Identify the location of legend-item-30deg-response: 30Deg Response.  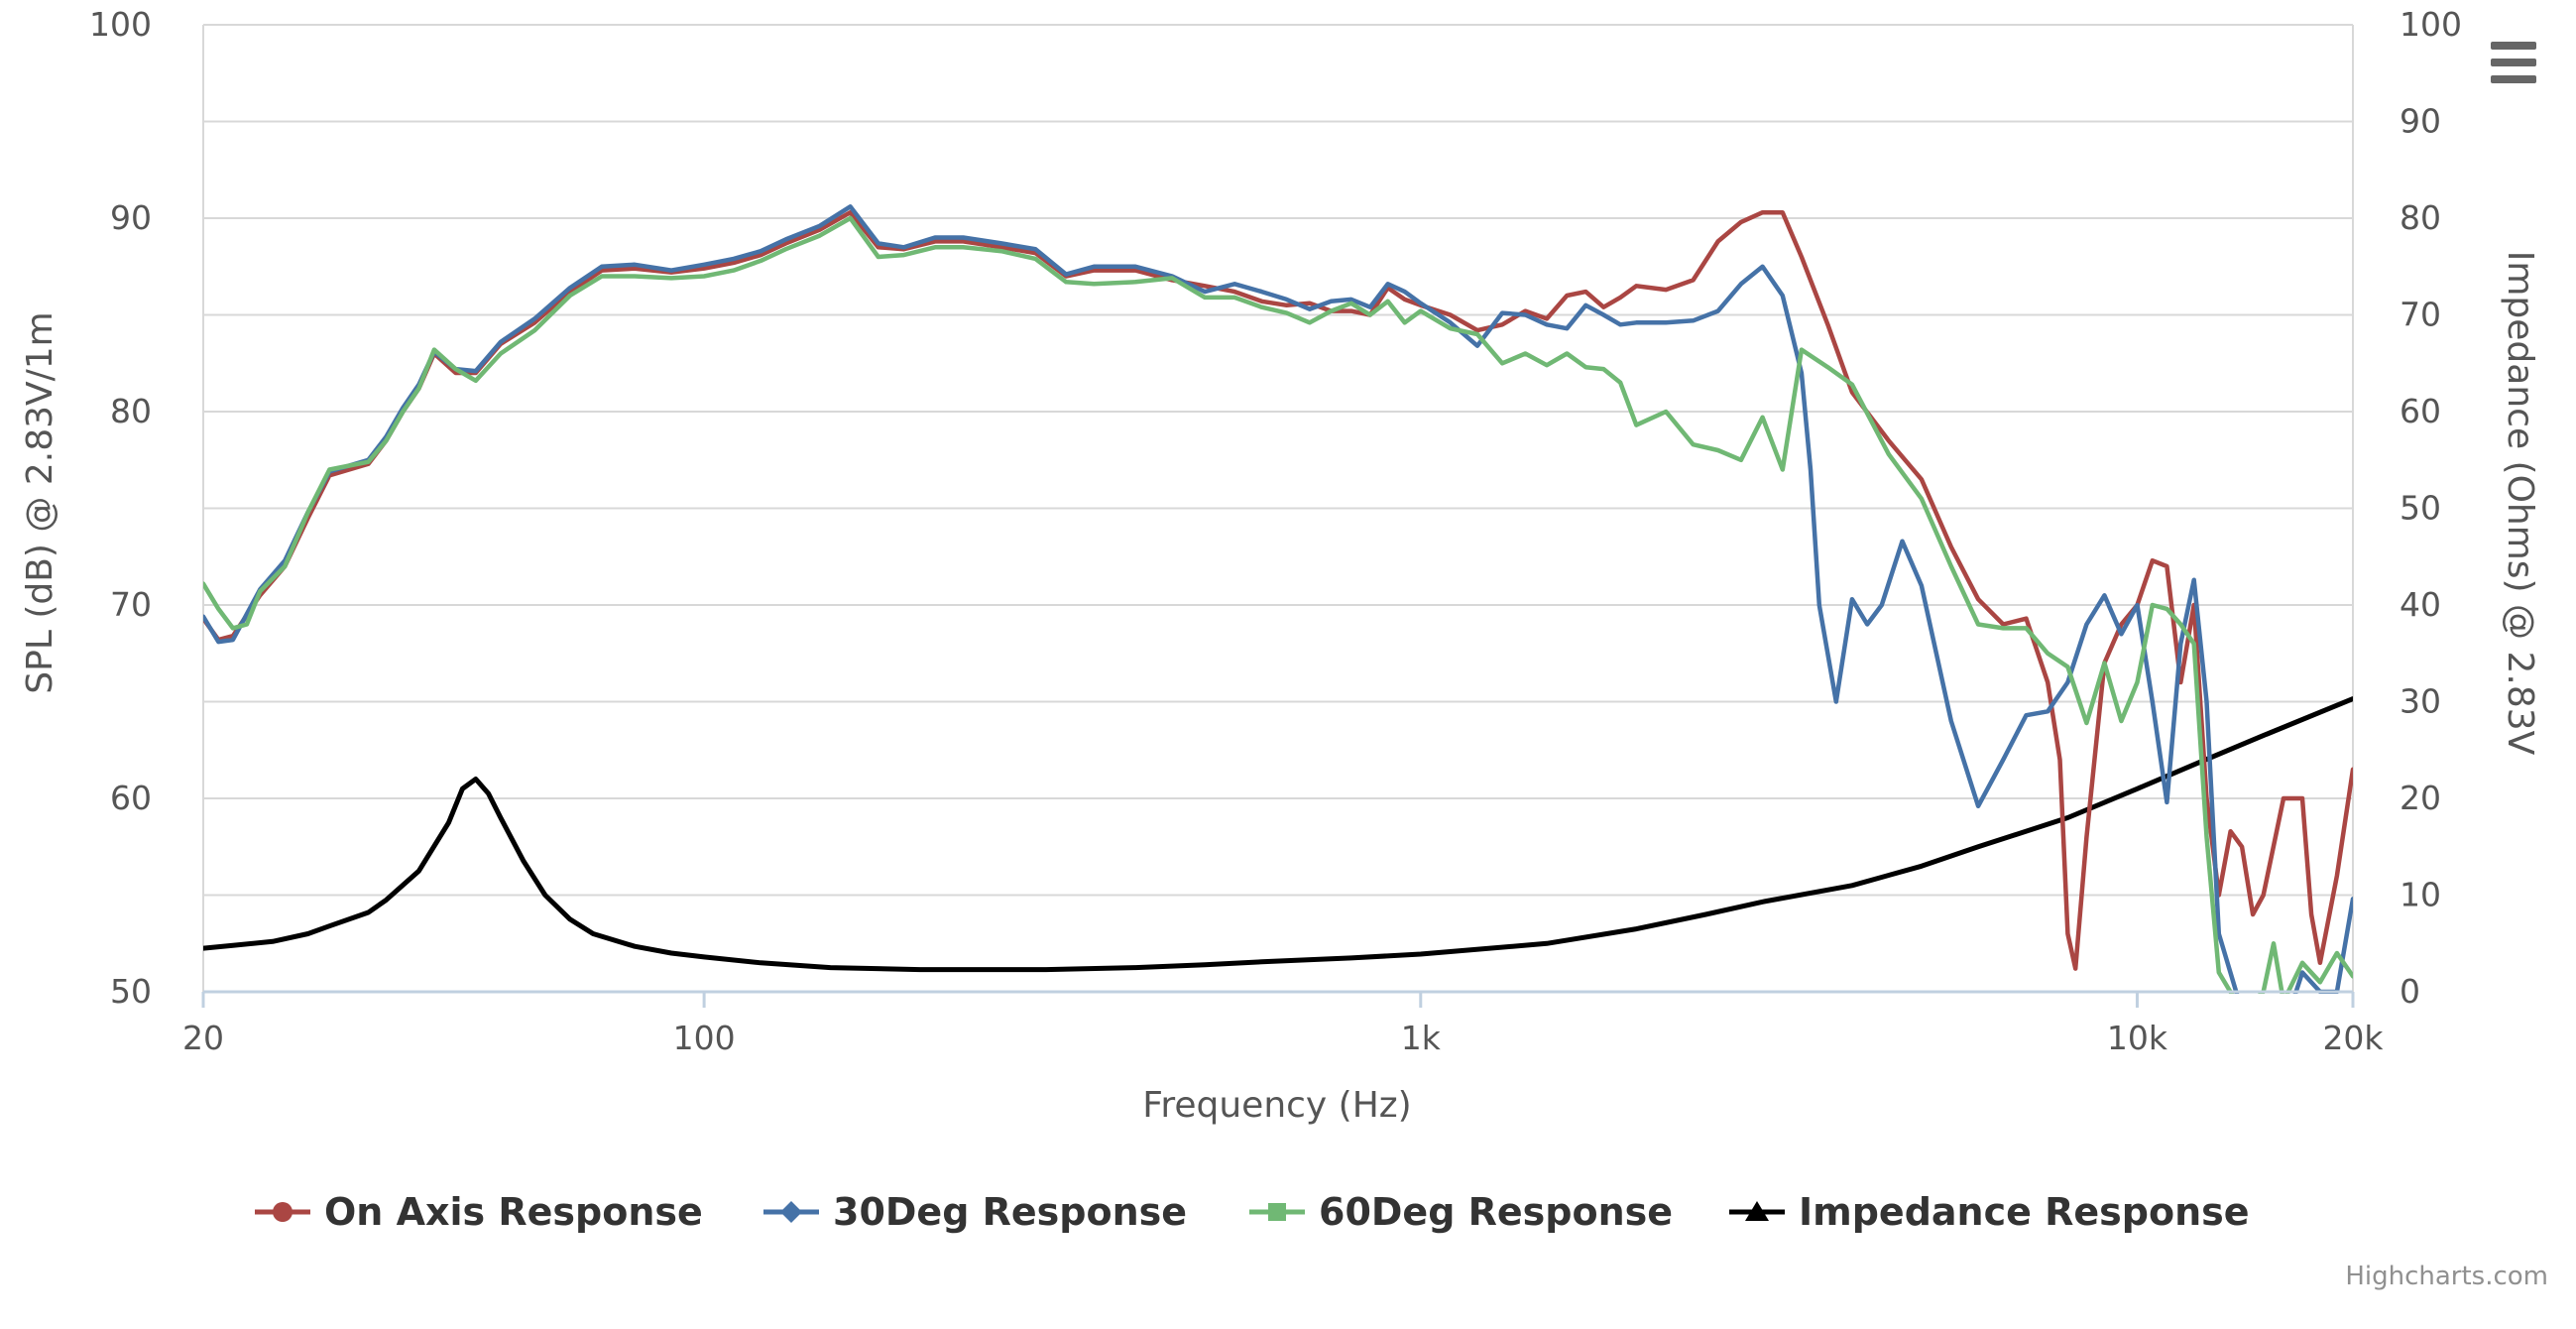
(975, 1212).